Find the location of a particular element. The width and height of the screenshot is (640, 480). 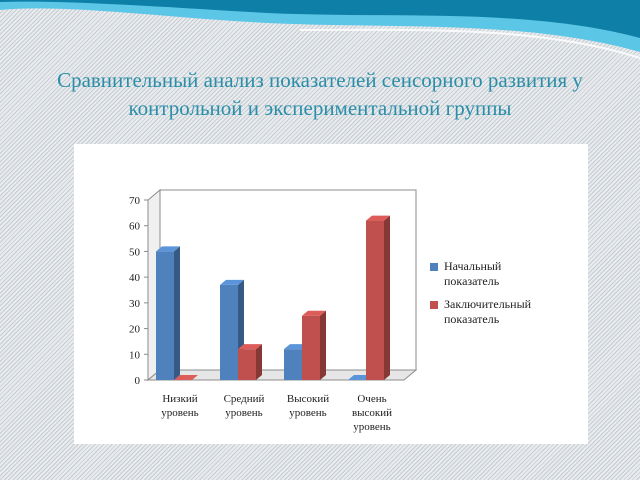

x-category-label: Низкий is located at coordinates (179, 399).